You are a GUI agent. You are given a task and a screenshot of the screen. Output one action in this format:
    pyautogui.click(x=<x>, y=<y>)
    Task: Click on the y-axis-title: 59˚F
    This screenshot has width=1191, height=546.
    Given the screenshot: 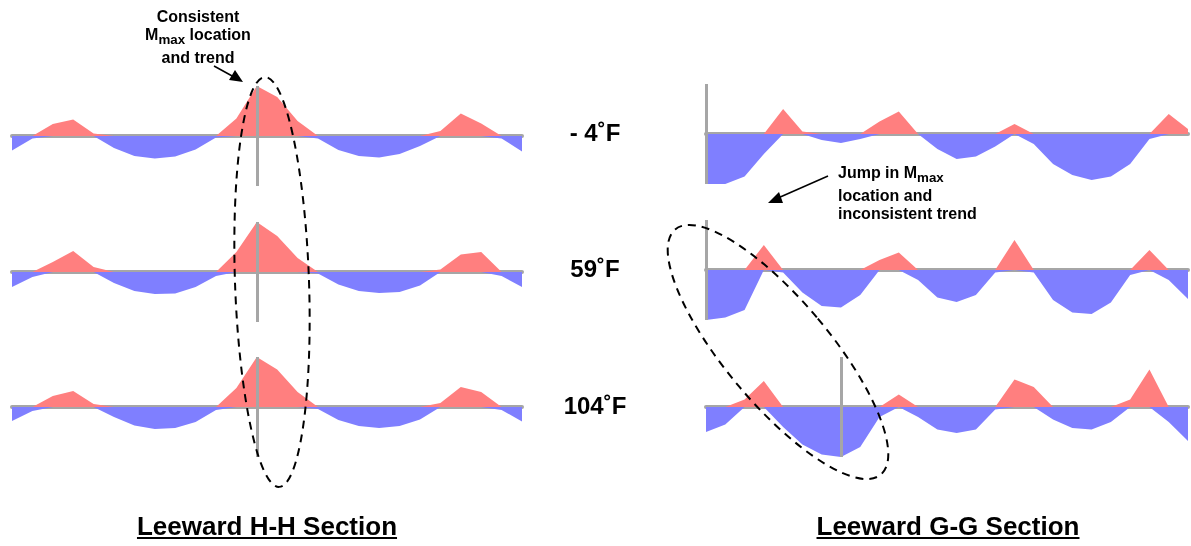 What is the action you would take?
    pyautogui.click(x=595, y=269)
    